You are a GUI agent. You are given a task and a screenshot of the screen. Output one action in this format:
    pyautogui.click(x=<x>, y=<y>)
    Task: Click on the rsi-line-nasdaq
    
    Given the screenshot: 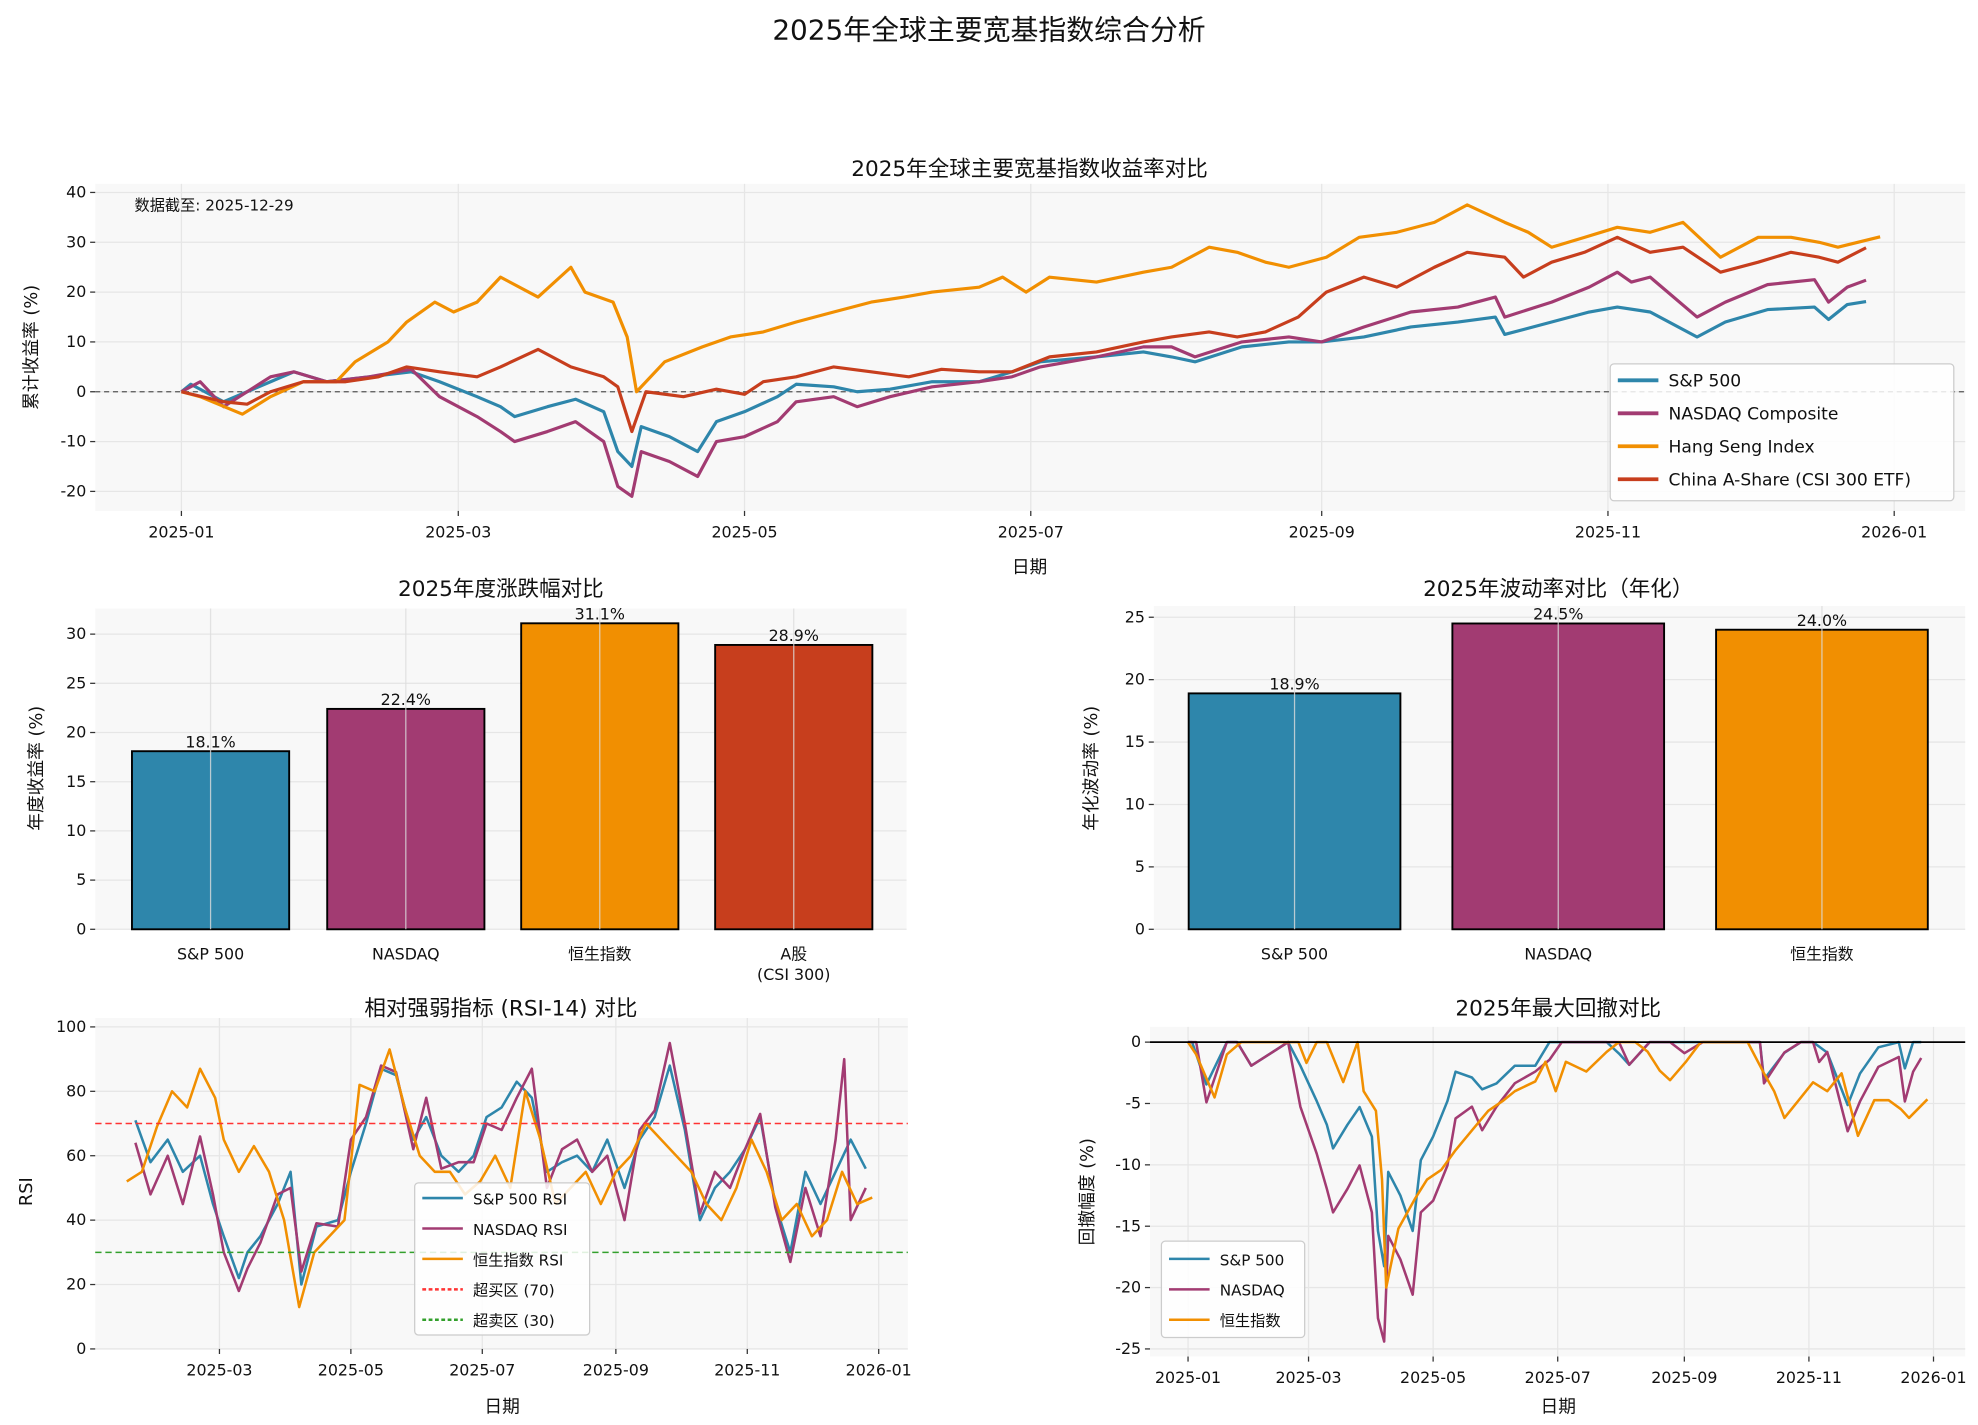 What is the action you would take?
    pyautogui.click(x=500, y=1167)
    